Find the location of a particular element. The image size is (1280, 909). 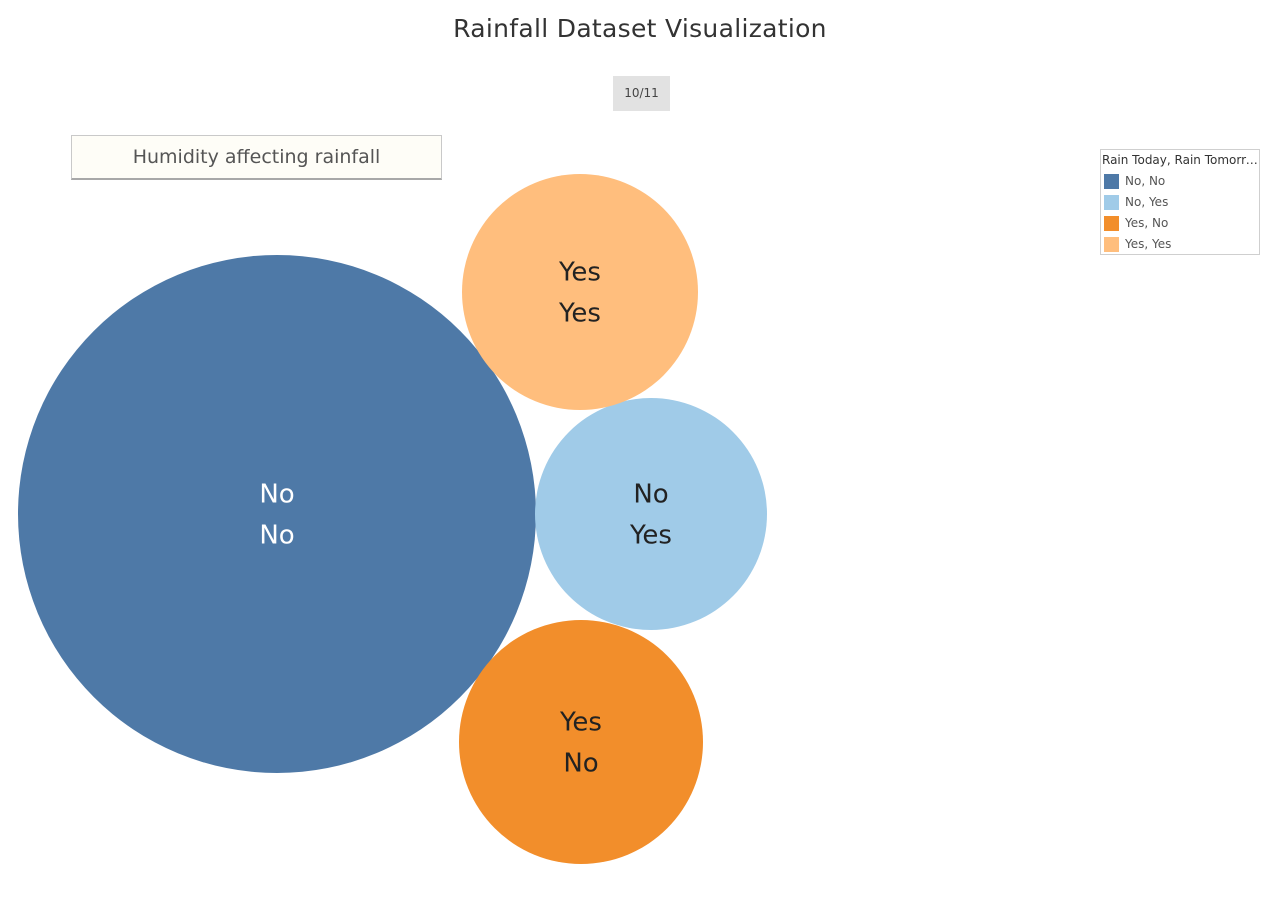

legend-item-yes-no: Yes, No is located at coordinates (1180, 223).